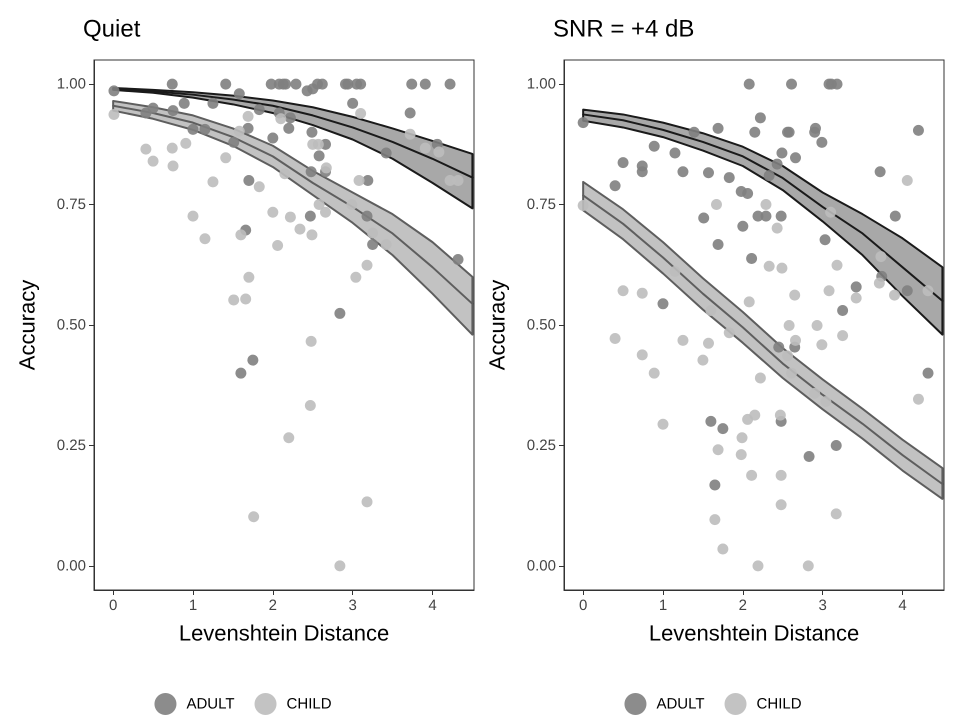 This screenshot has height=720, width=957. I want to click on chart-title: Quiet, so click(112, 29).